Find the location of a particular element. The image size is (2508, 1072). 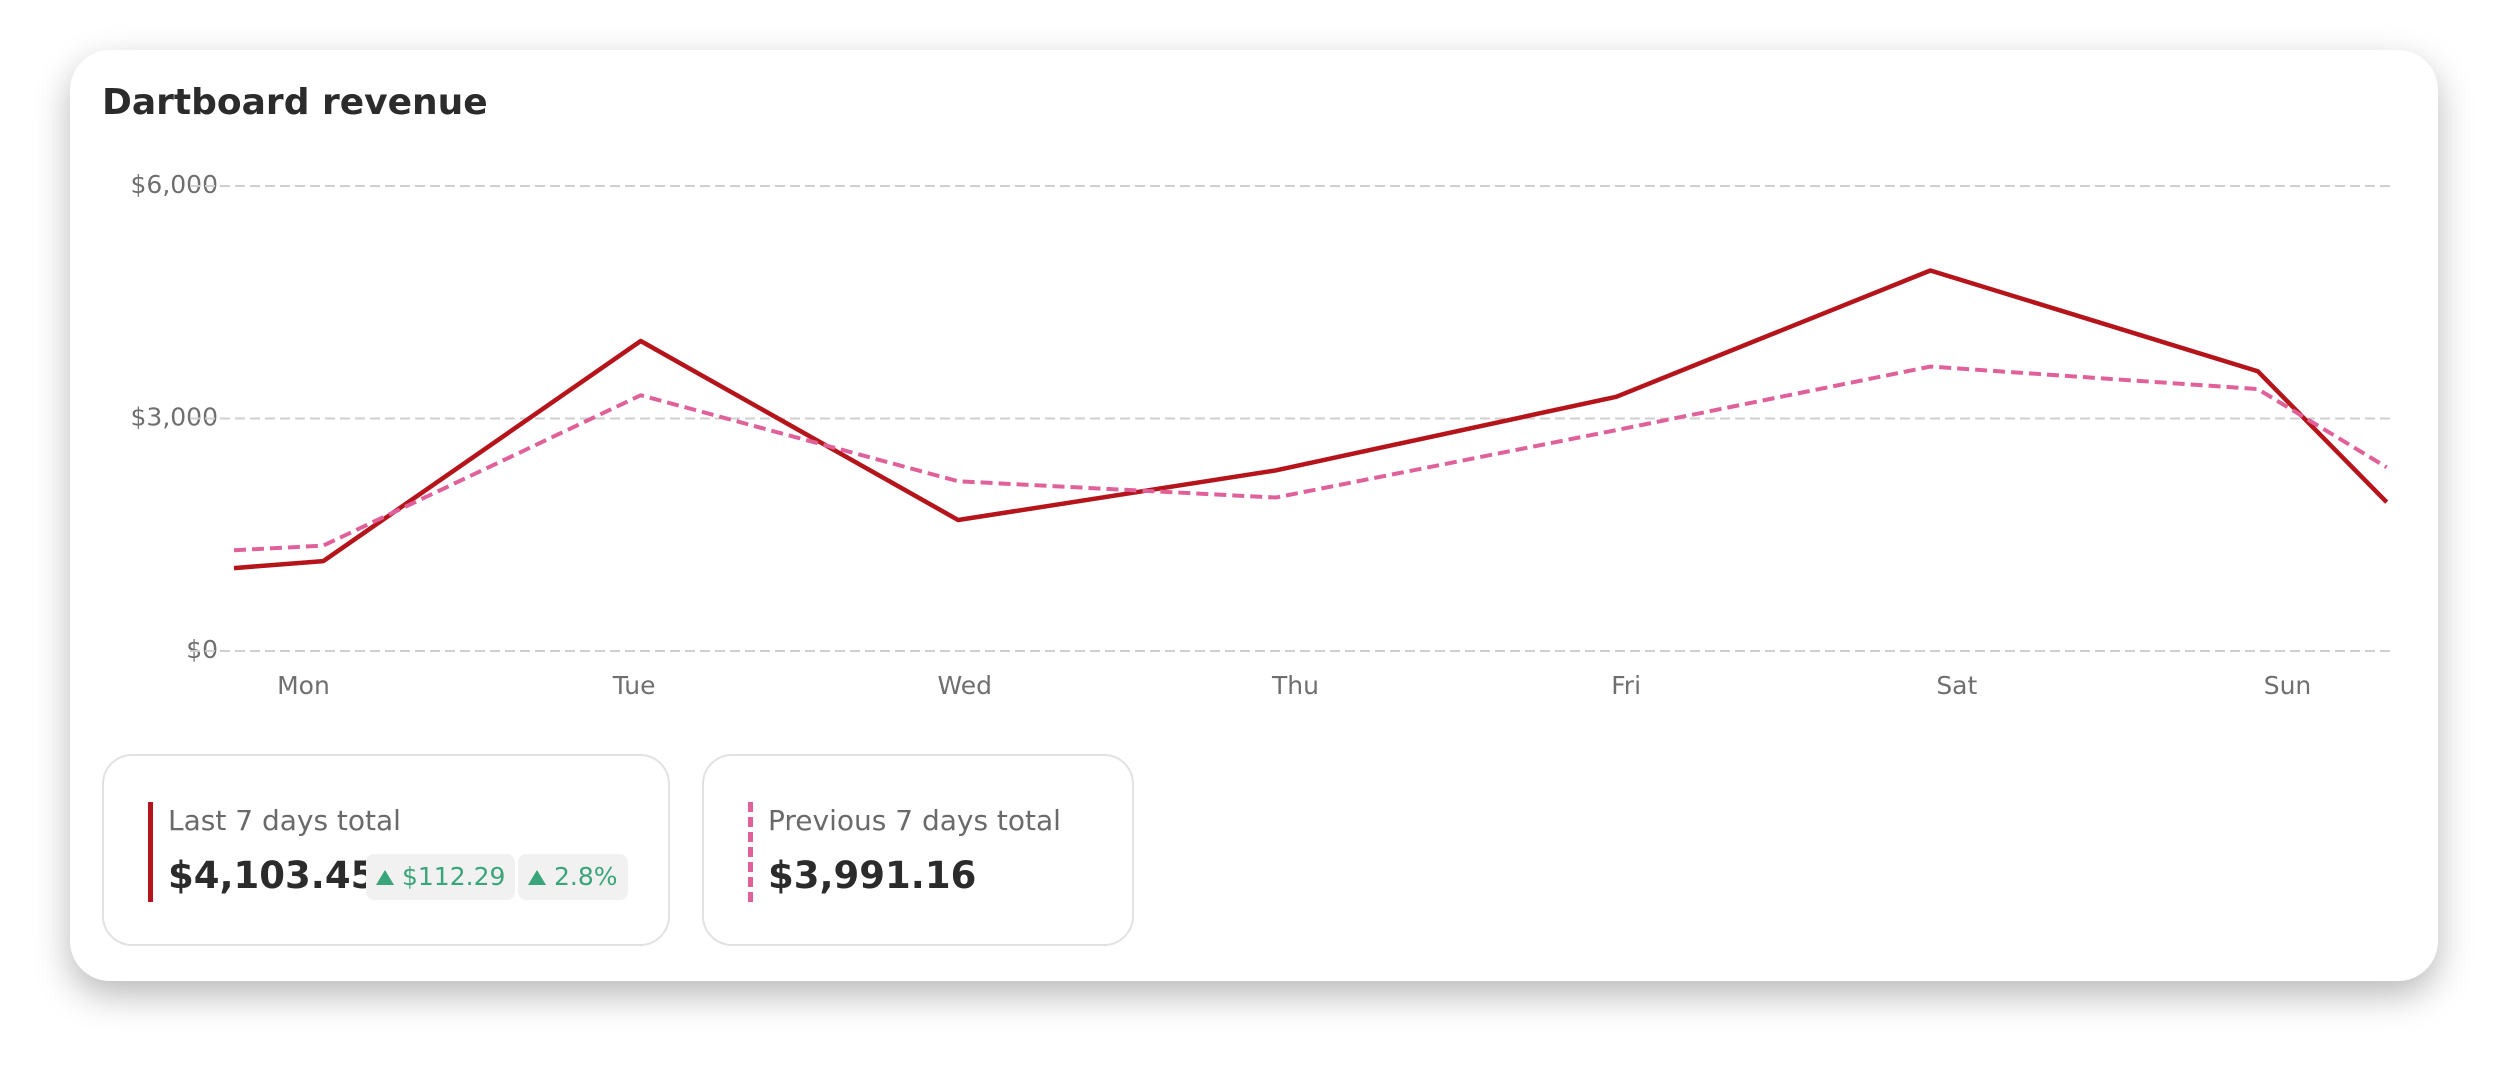

y-tick-label: $6,000 is located at coordinates (174, 184).